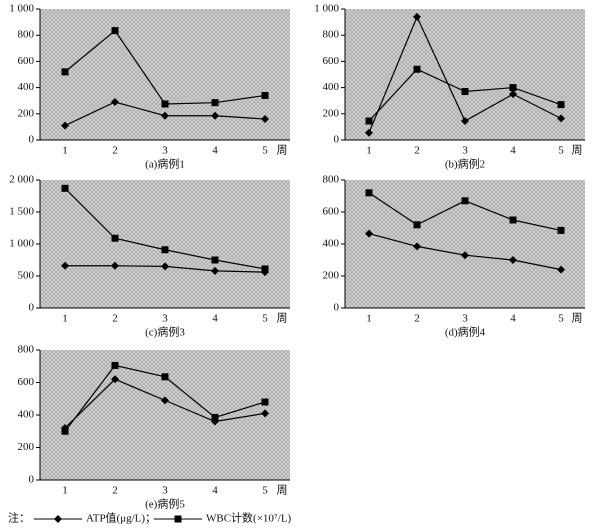 The width and height of the screenshot is (600, 530). Describe the element at coordinates (21, 180) in the screenshot. I see `y-tick-label: 2 000` at that location.